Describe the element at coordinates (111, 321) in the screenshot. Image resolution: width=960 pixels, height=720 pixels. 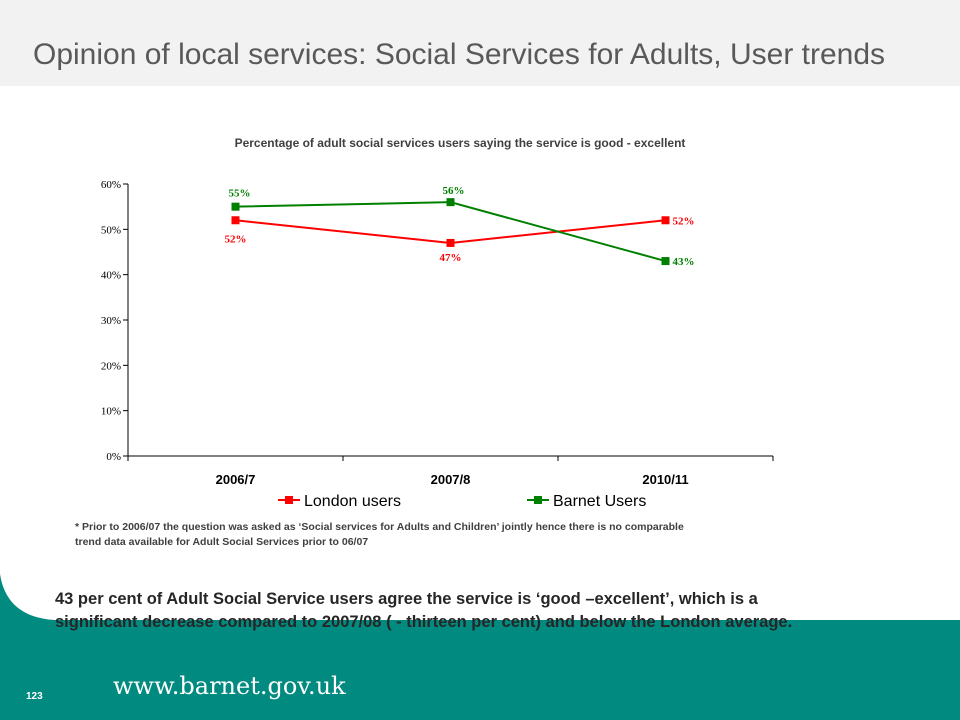
I see `y-tick-label: 30%` at that location.